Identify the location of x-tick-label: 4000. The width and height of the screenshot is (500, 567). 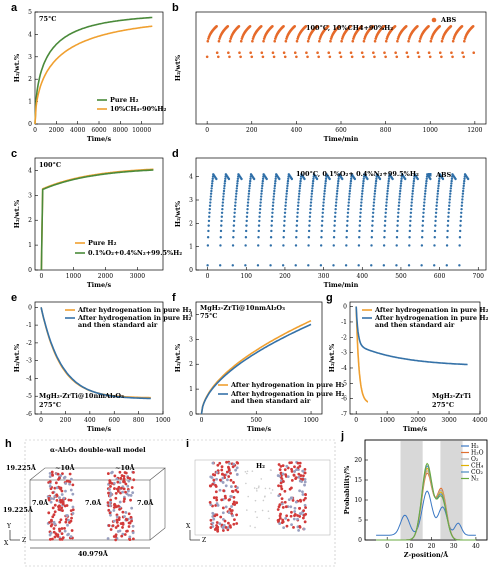
(77, 130).